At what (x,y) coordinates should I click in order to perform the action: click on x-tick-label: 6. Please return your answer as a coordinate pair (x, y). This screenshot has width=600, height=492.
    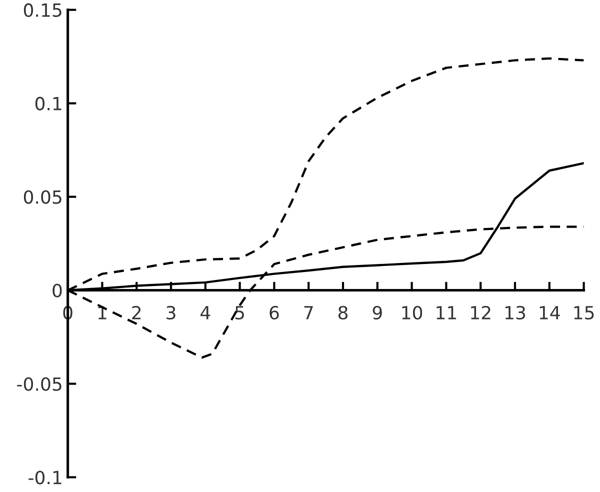
    Looking at the image, I should click on (274, 313).